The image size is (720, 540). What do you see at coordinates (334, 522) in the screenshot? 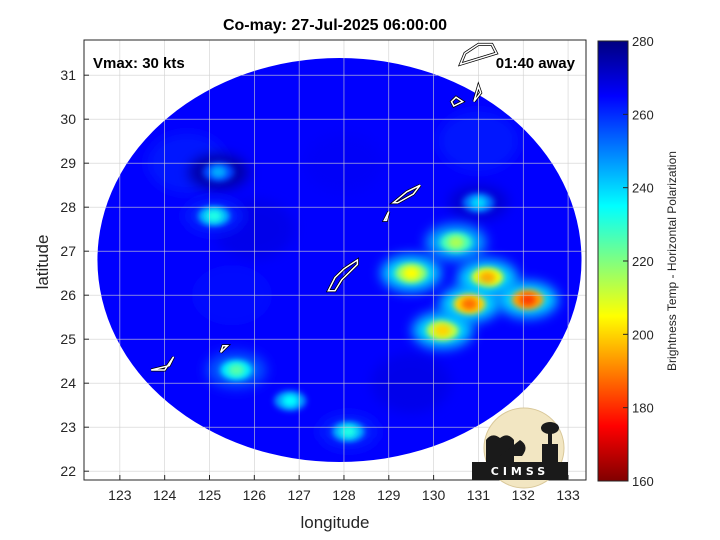
I see `x-axis-label: longitude` at bounding box center [334, 522].